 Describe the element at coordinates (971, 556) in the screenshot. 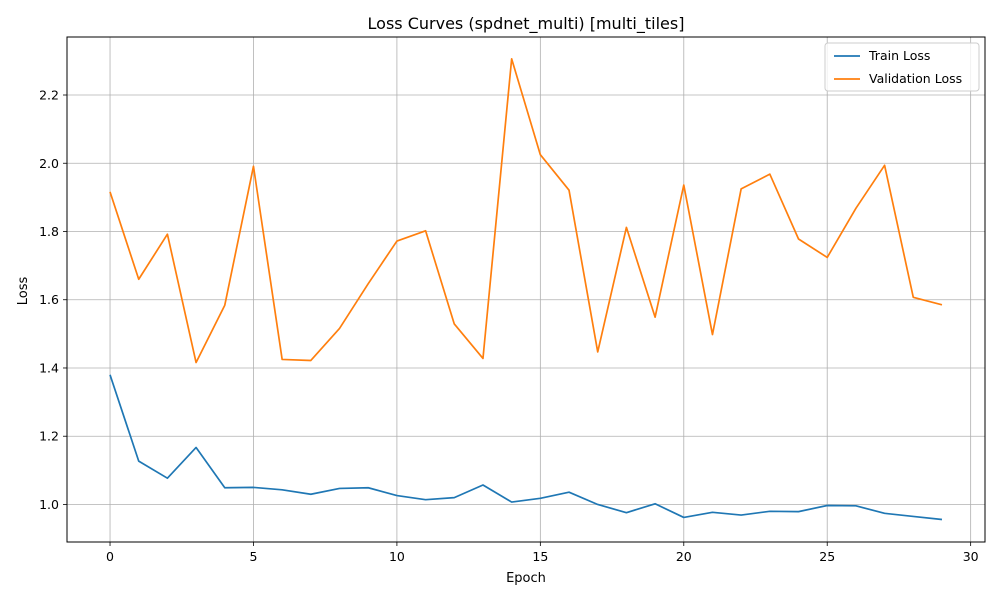

I see `x-tick-label: 30` at that location.